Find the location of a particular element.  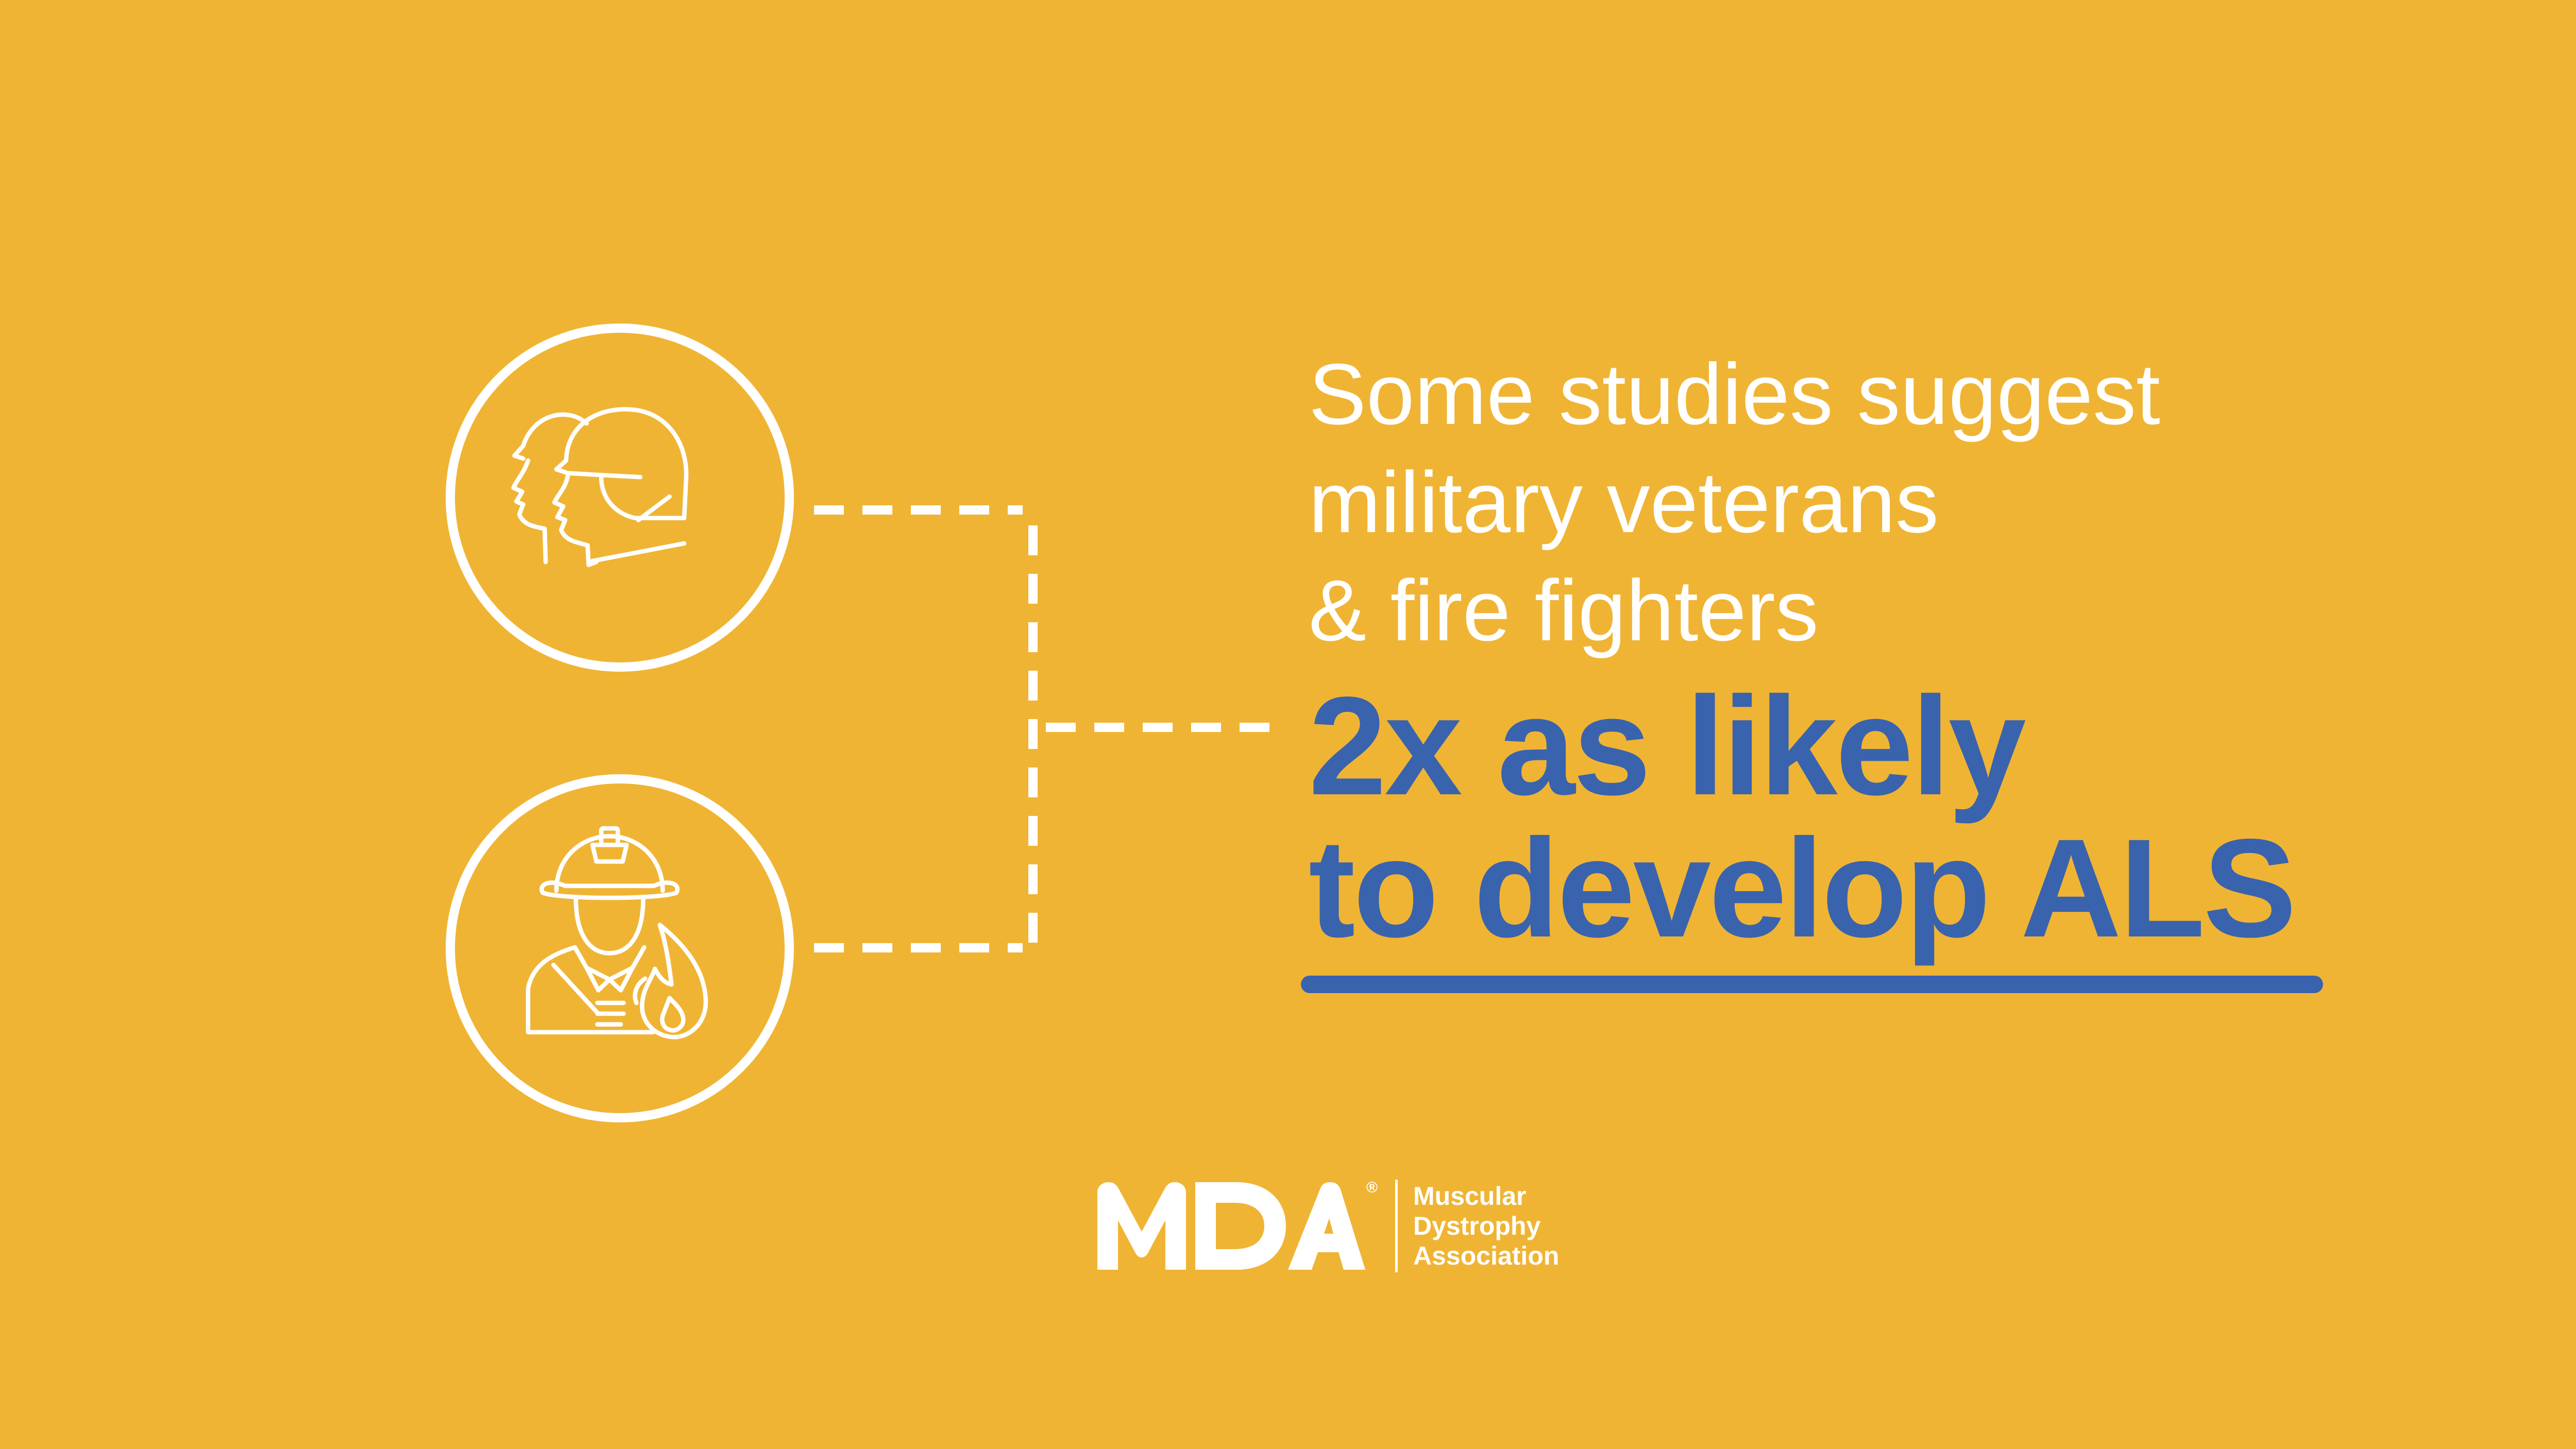

soldiers-icon-circle is located at coordinates (620, 498).